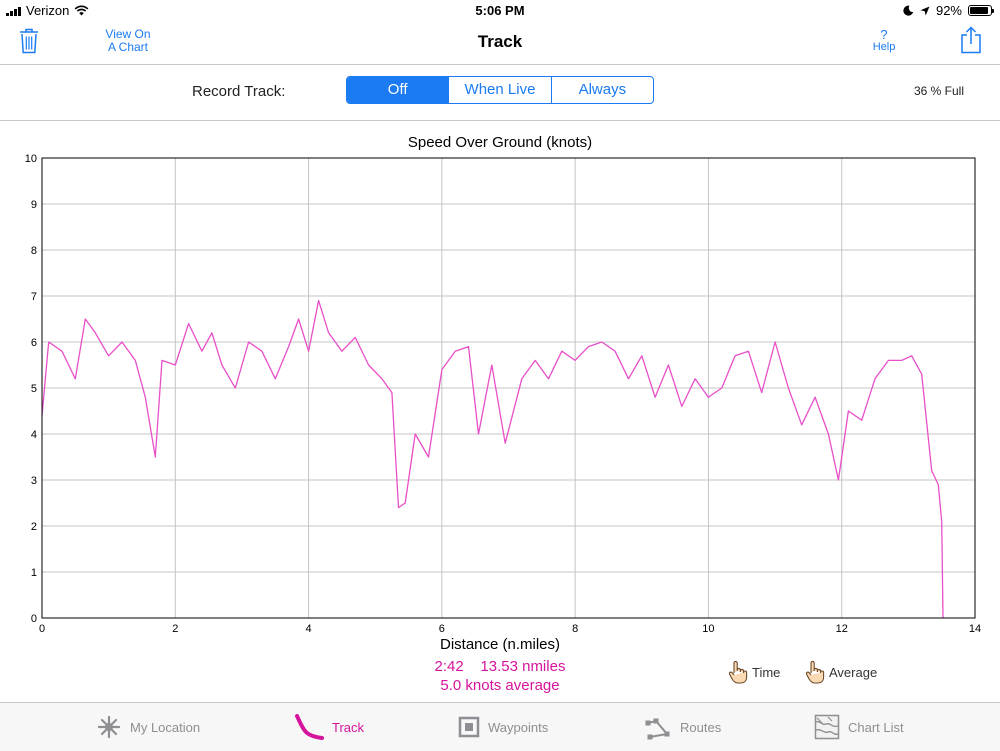  Describe the element at coordinates (175, 629) in the screenshot. I see `x-tick-label: 2` at that location.